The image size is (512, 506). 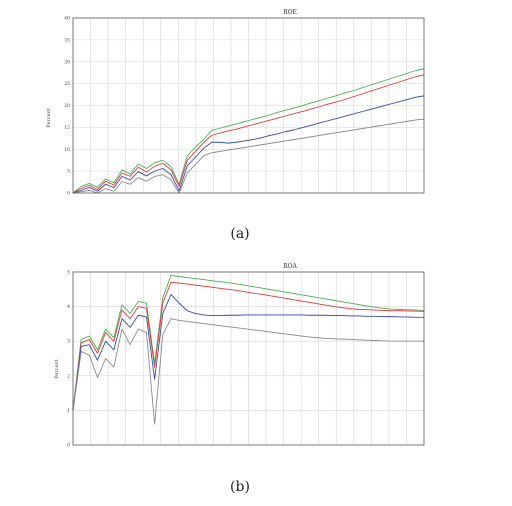 I want to click on roe-y-tick-labels: 0 5 10 15 20 25 30 35 40, so click(x=67, y=106).